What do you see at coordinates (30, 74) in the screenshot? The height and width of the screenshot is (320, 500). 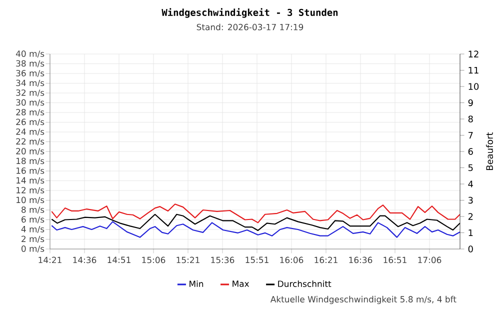 I see `y-tick-label: 36 m/s` at bounding box center [30, 74].